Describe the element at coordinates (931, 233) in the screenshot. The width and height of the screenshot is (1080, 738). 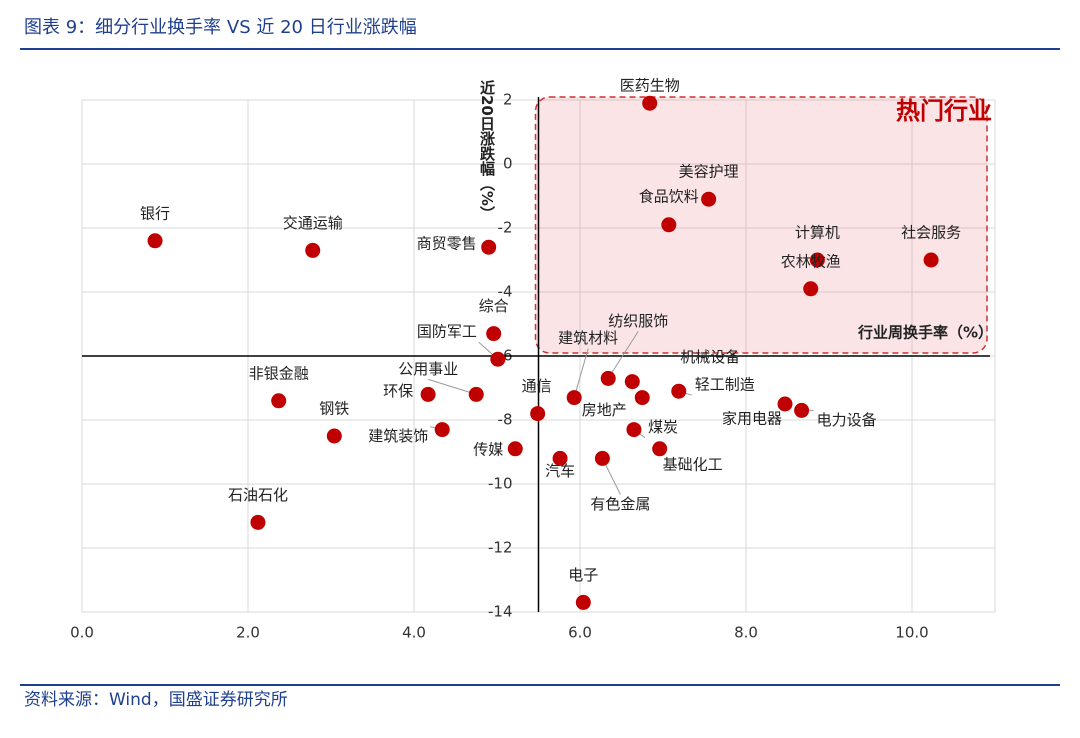
I see `point-label: 社会服务` at that location.